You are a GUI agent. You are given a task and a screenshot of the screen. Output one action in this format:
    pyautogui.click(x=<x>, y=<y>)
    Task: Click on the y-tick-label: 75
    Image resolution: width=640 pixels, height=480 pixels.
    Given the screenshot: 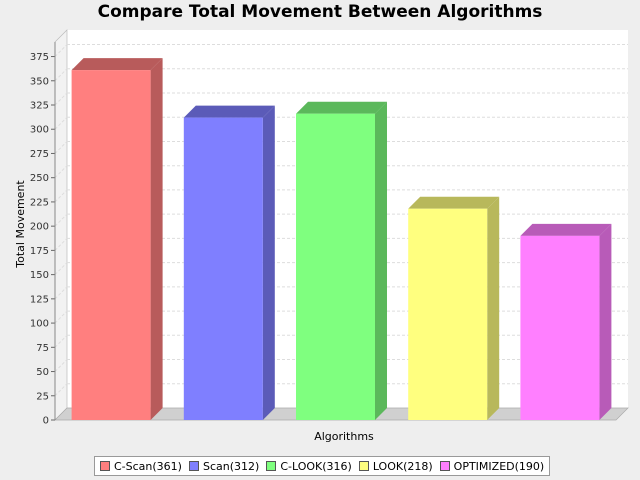 What is the action you would take?
    pyautogui.click(x=42, y=348)
    